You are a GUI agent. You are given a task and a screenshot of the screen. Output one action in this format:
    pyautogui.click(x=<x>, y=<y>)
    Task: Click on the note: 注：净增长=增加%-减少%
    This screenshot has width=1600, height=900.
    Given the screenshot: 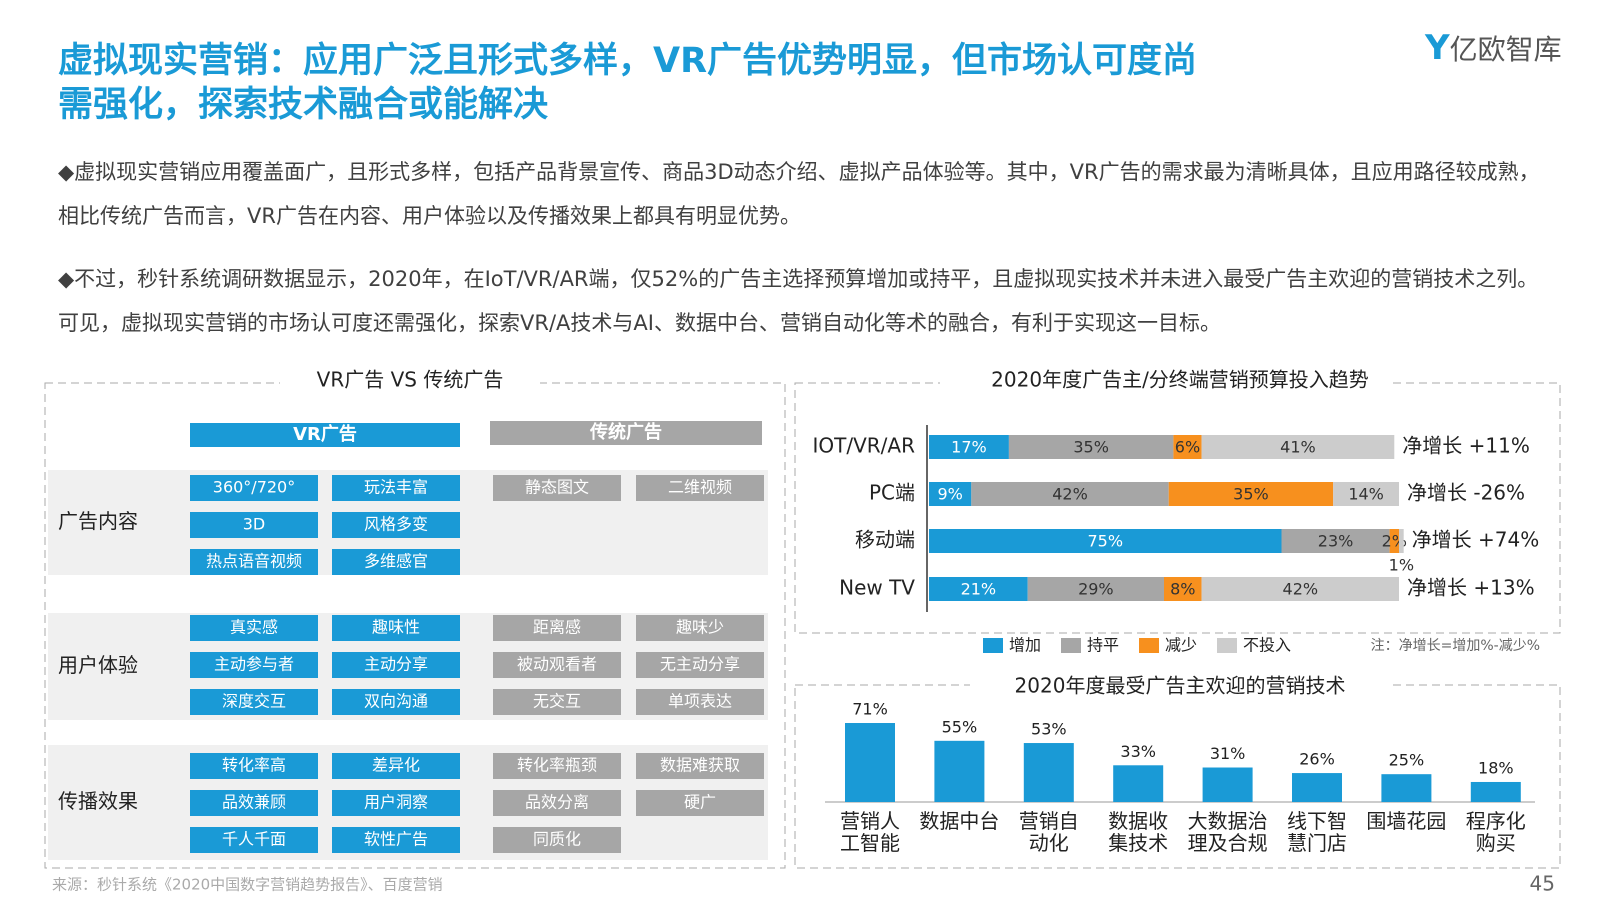 What is the action you would take?
    pyautogui.click(x=1455, y=646)
    